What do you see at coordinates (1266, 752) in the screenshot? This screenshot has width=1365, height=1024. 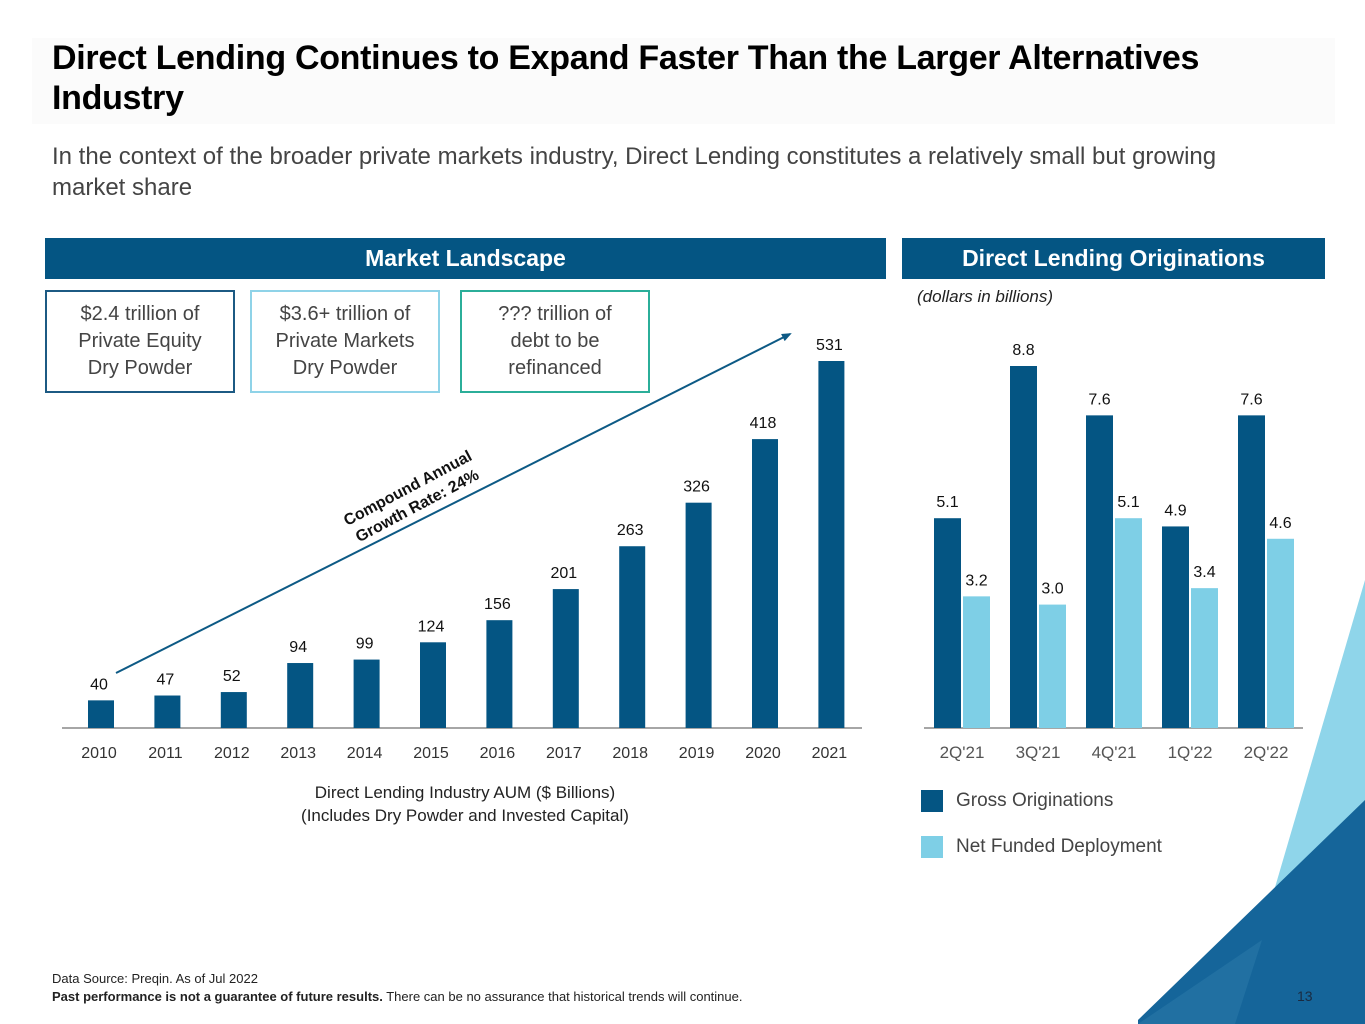 I see `orig-quarter-tick: 2Q'22` at bounding box center [1266, 752].